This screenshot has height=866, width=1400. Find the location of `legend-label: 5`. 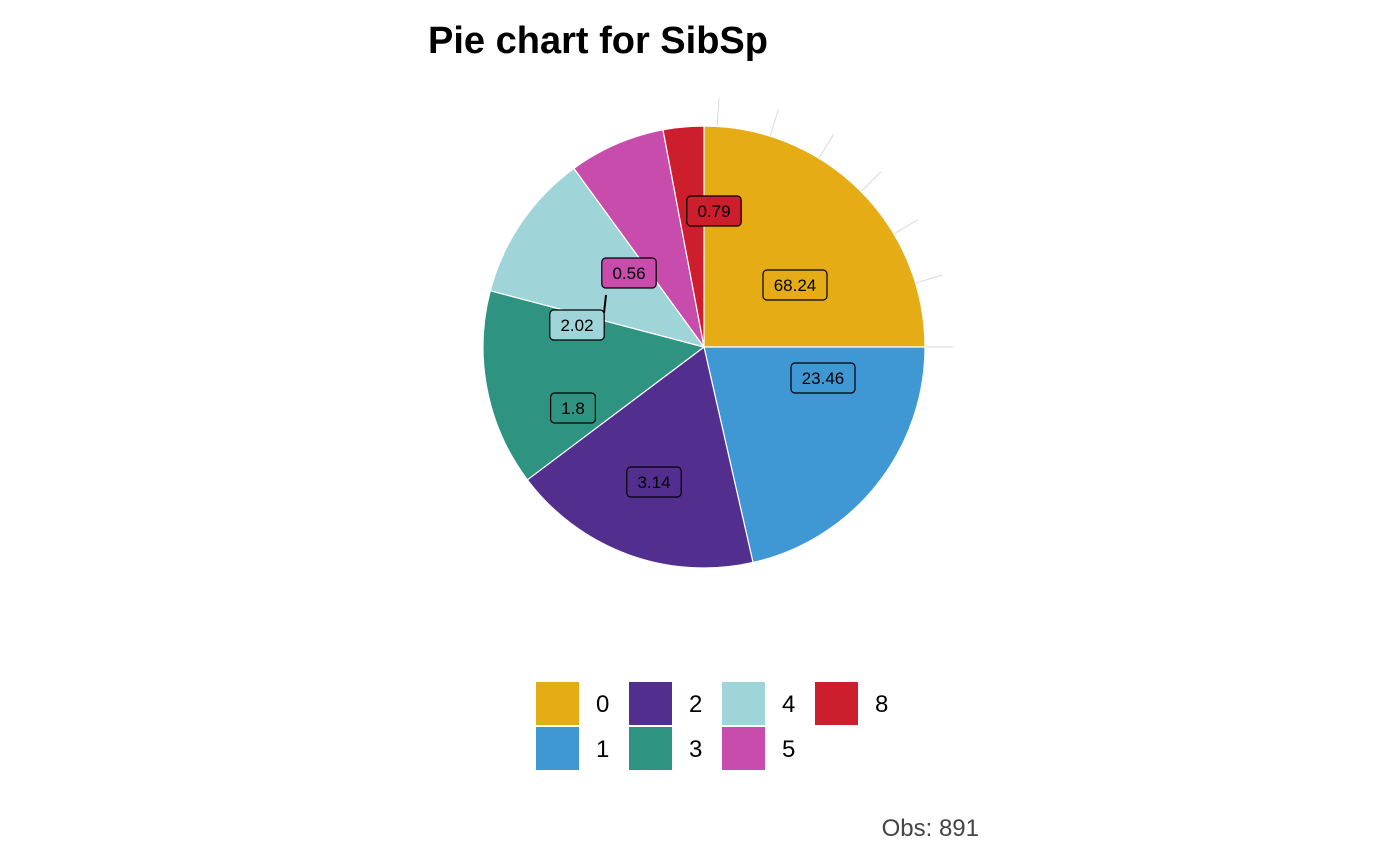

legend-label: 5 is located at coordinates (788, 749).